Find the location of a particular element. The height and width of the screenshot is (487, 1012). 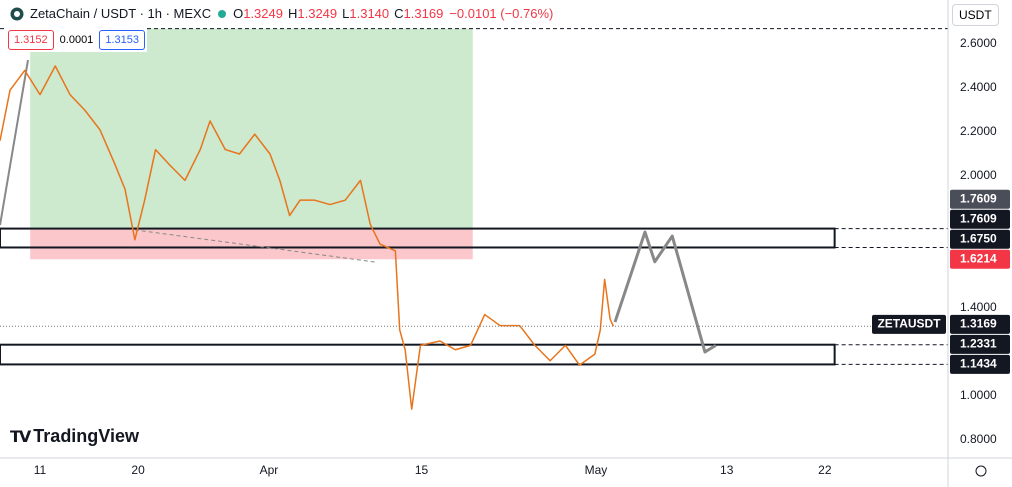

y-tick-label: 2.4000 is located at coordinates (978, 87).